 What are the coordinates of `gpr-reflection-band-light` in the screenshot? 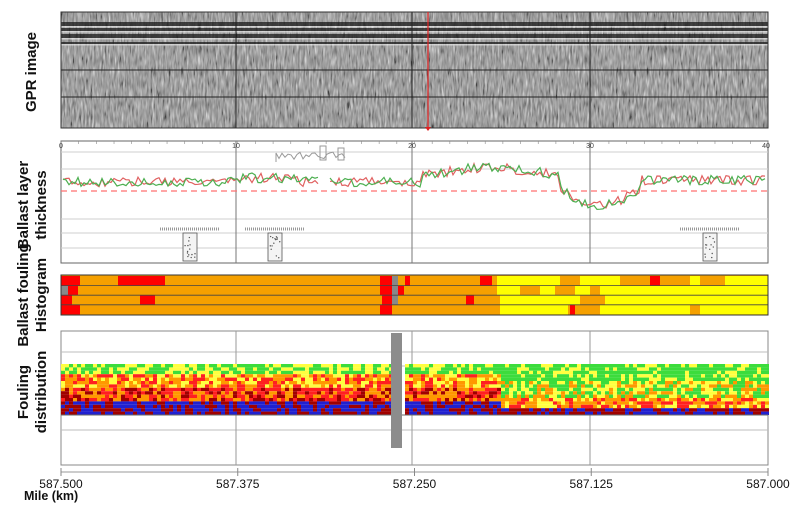 It's located at (414, 32).